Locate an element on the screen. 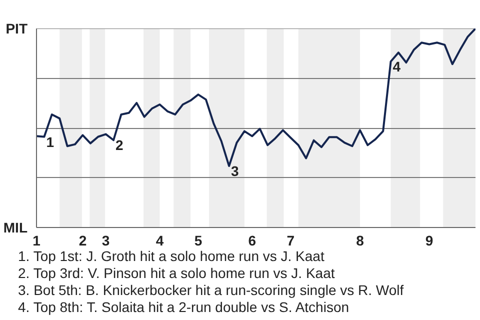 The image size is (480, 320). text: MIL is located at coordinates (15, 228).